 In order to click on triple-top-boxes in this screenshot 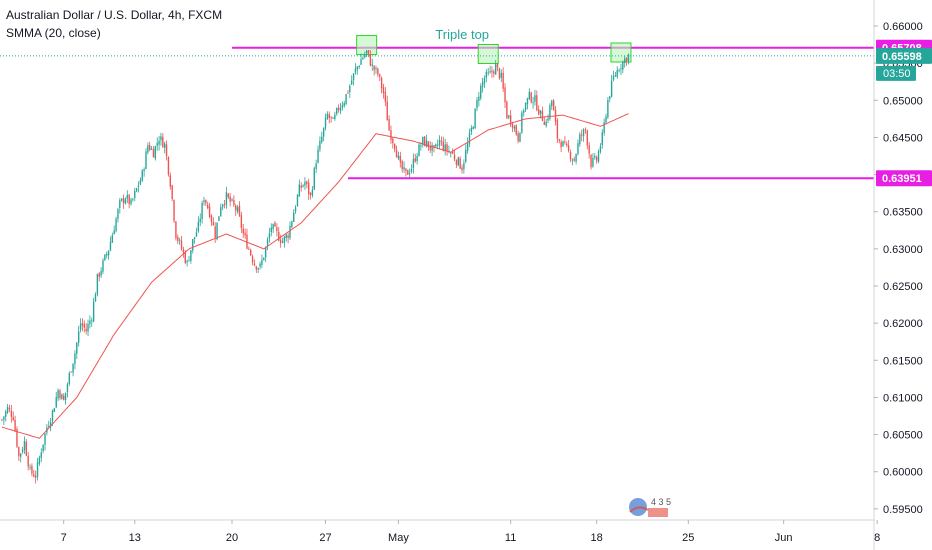, I will do `click(494, 49)`.